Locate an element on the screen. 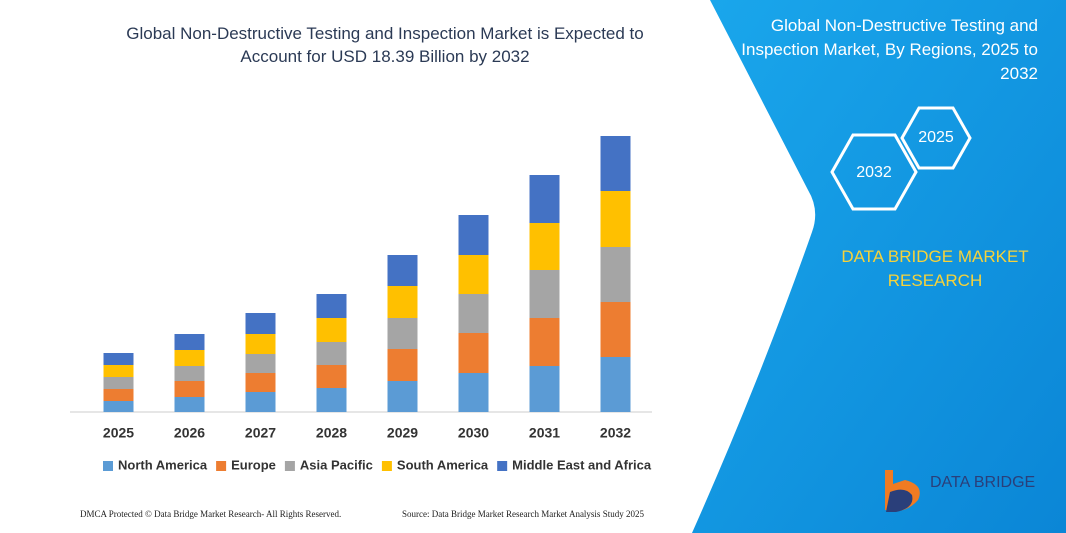 This screenshot has height=533, width=1066. x-tick-label: 2026 is located at coordinates (189, 433).